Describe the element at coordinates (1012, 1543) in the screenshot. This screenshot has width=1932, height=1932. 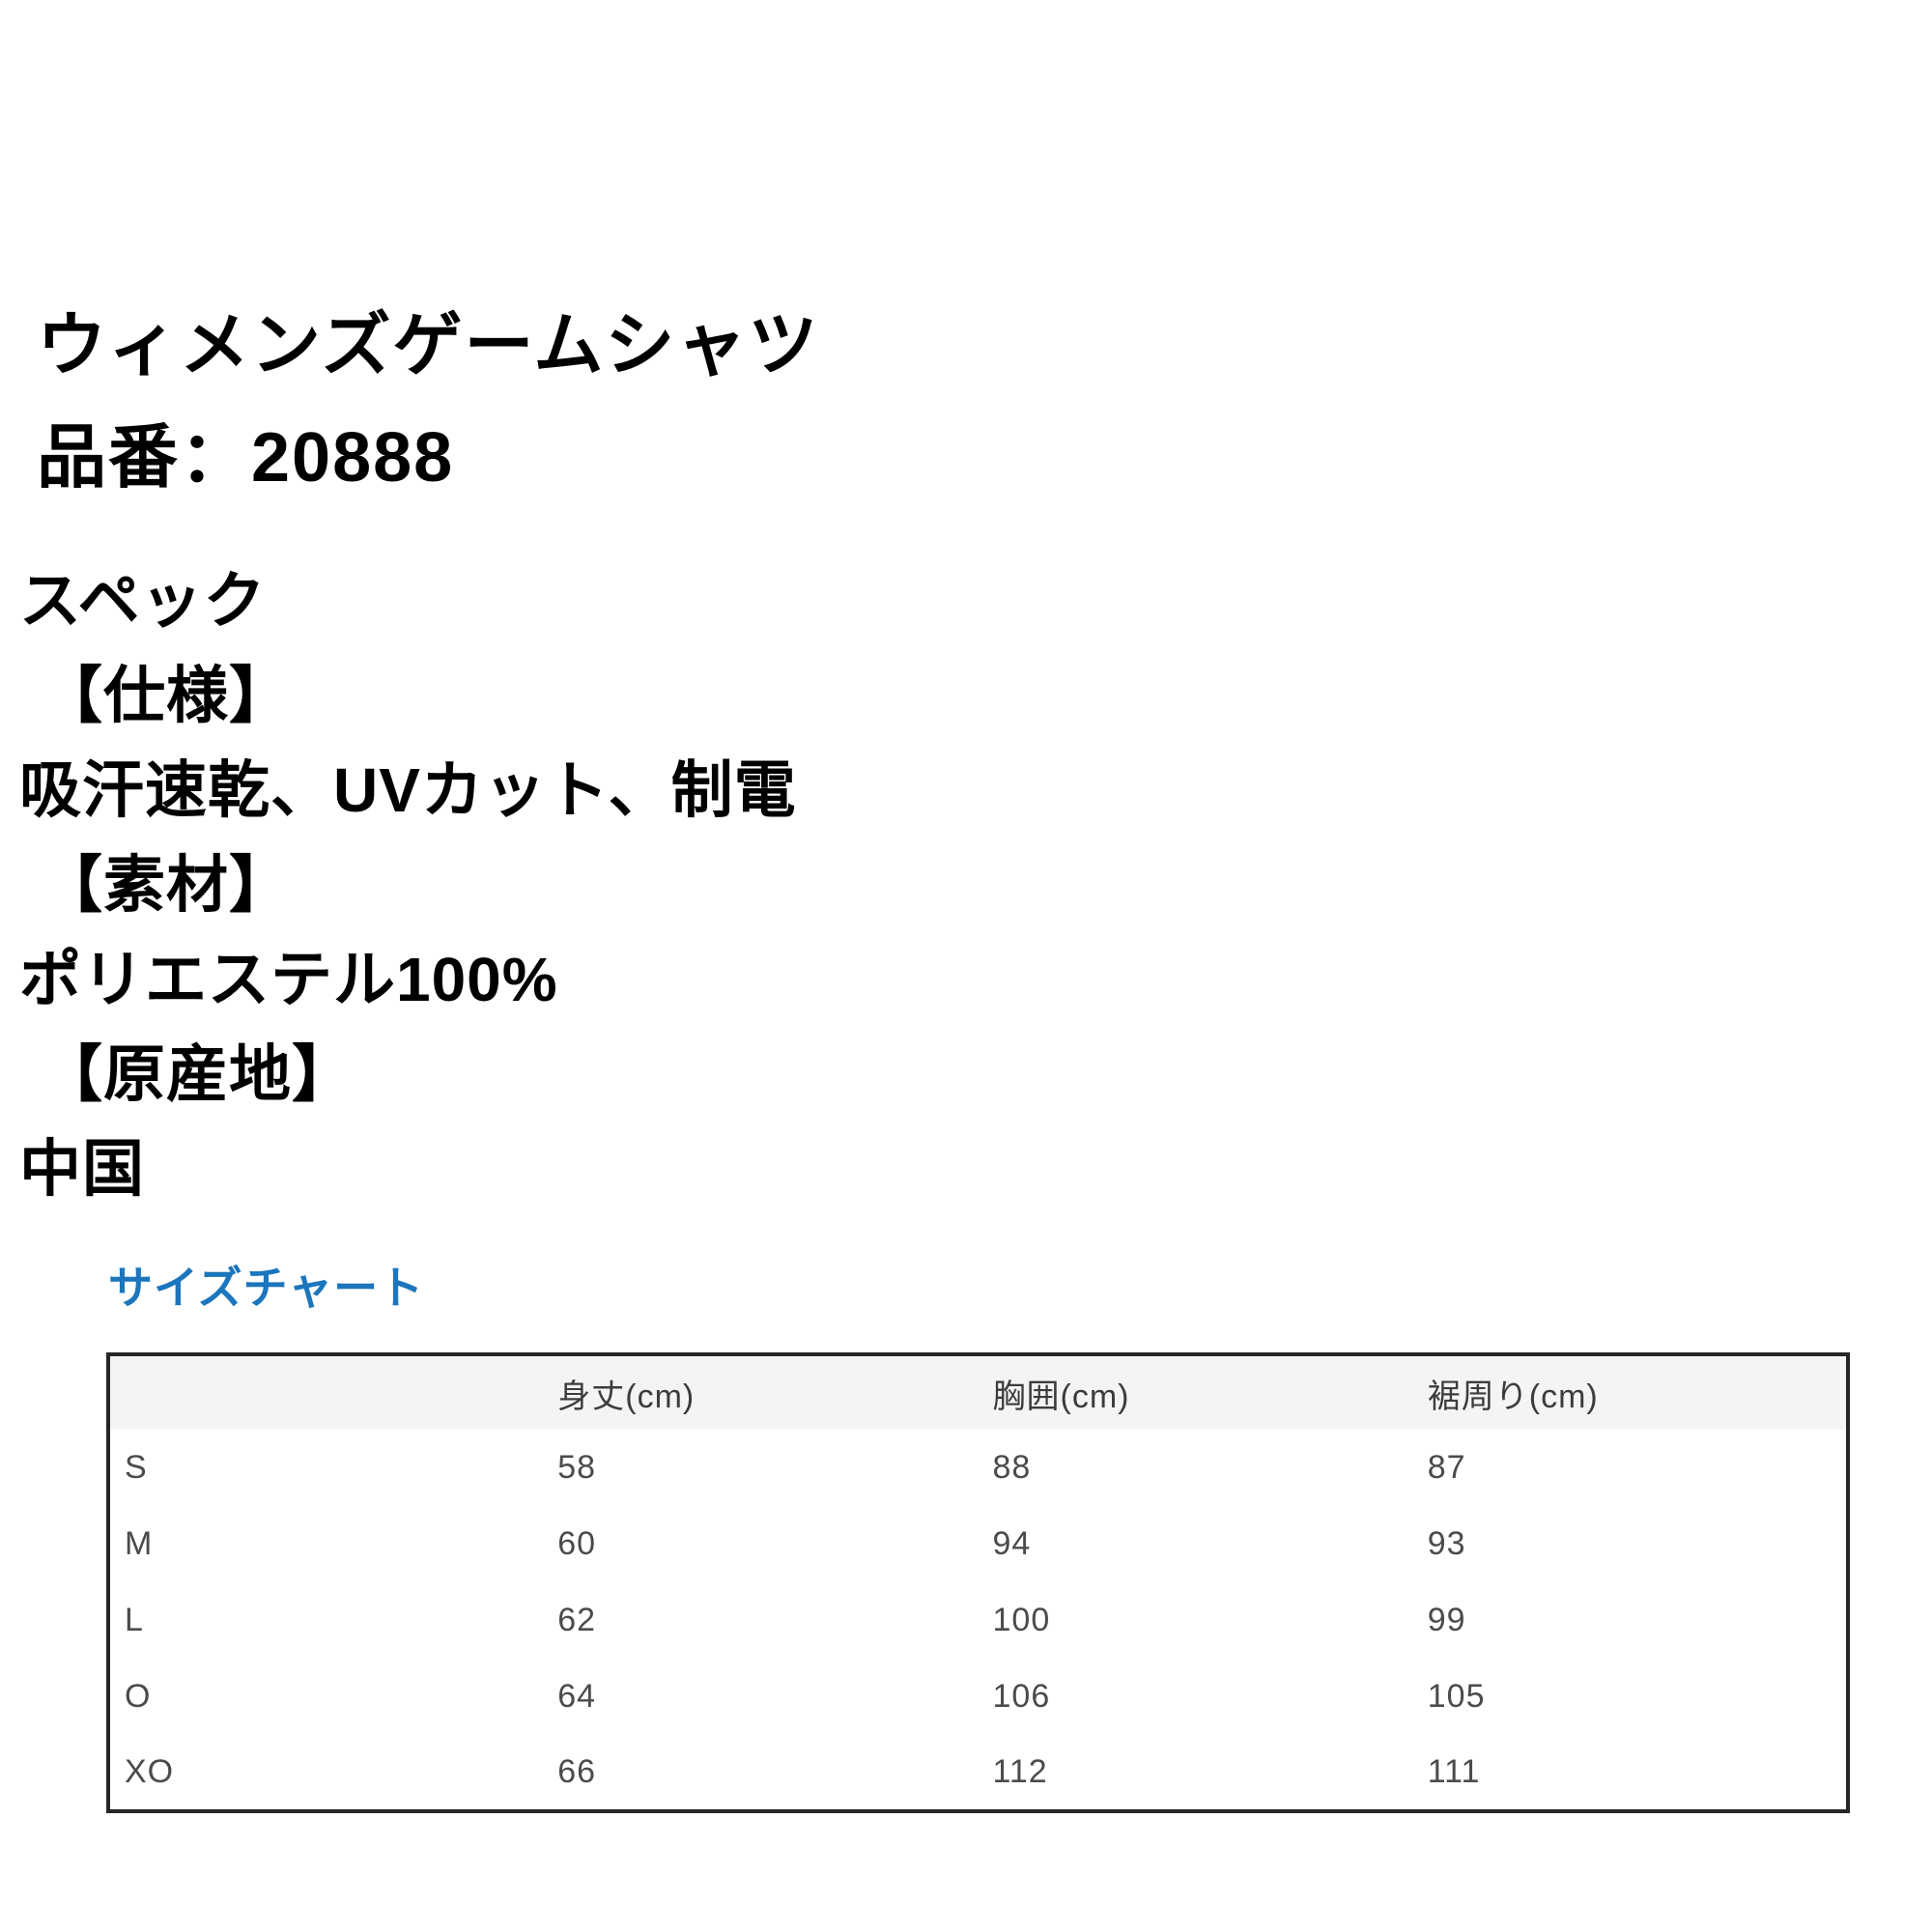
I see `measurement-cell: 94` at that location.